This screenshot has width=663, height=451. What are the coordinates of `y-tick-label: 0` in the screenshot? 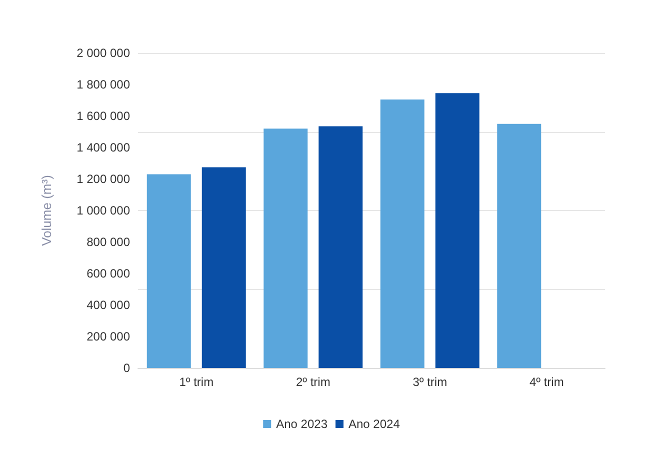 It's located at (126, 368).